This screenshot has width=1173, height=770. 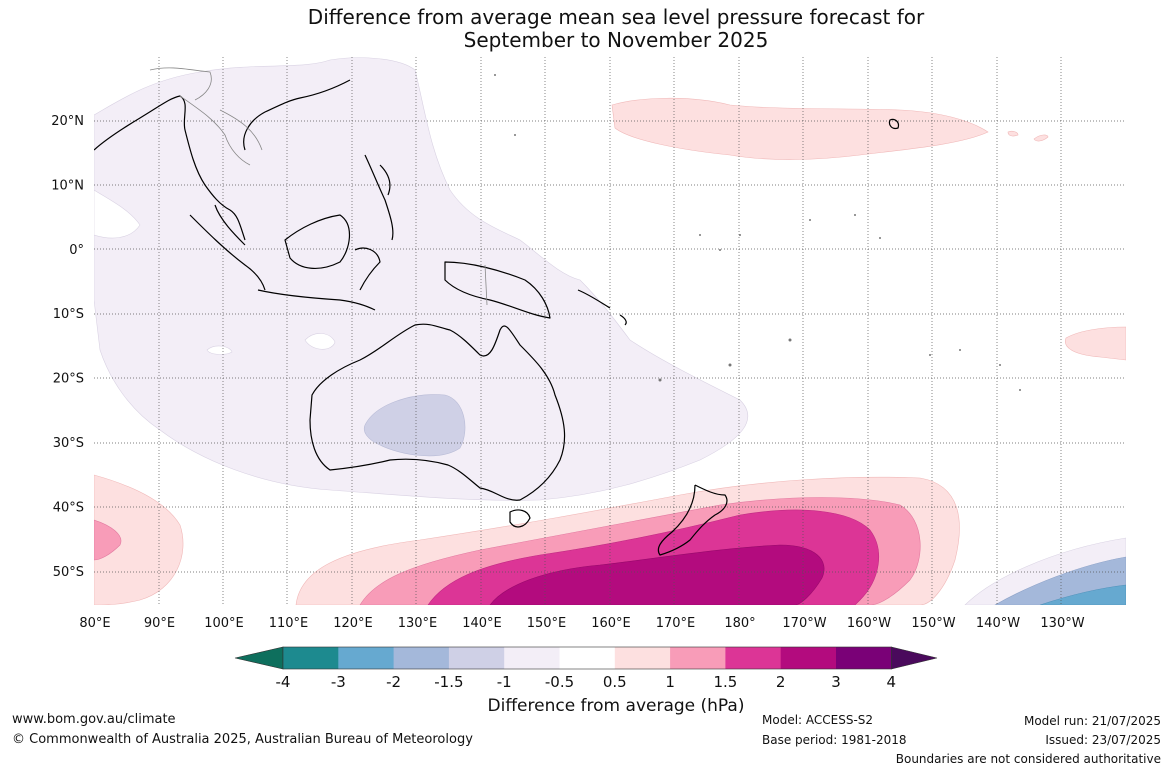 What do you see at coordinates (283, 682) in the screenshot?
I see `colorbar-tick-label: -4` at bounding box center [283, 682].